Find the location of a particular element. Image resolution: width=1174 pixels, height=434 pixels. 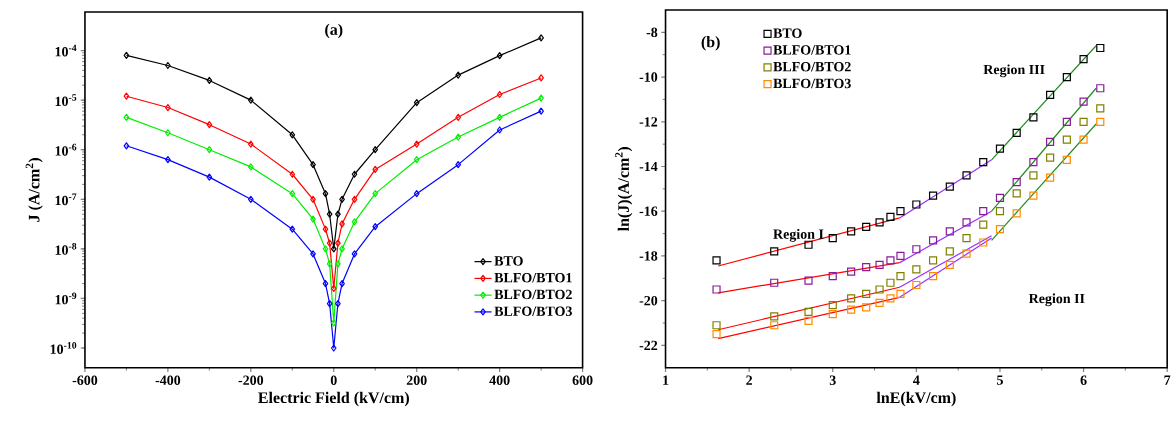

annotation: Region I is located at coordinates (798, 235).